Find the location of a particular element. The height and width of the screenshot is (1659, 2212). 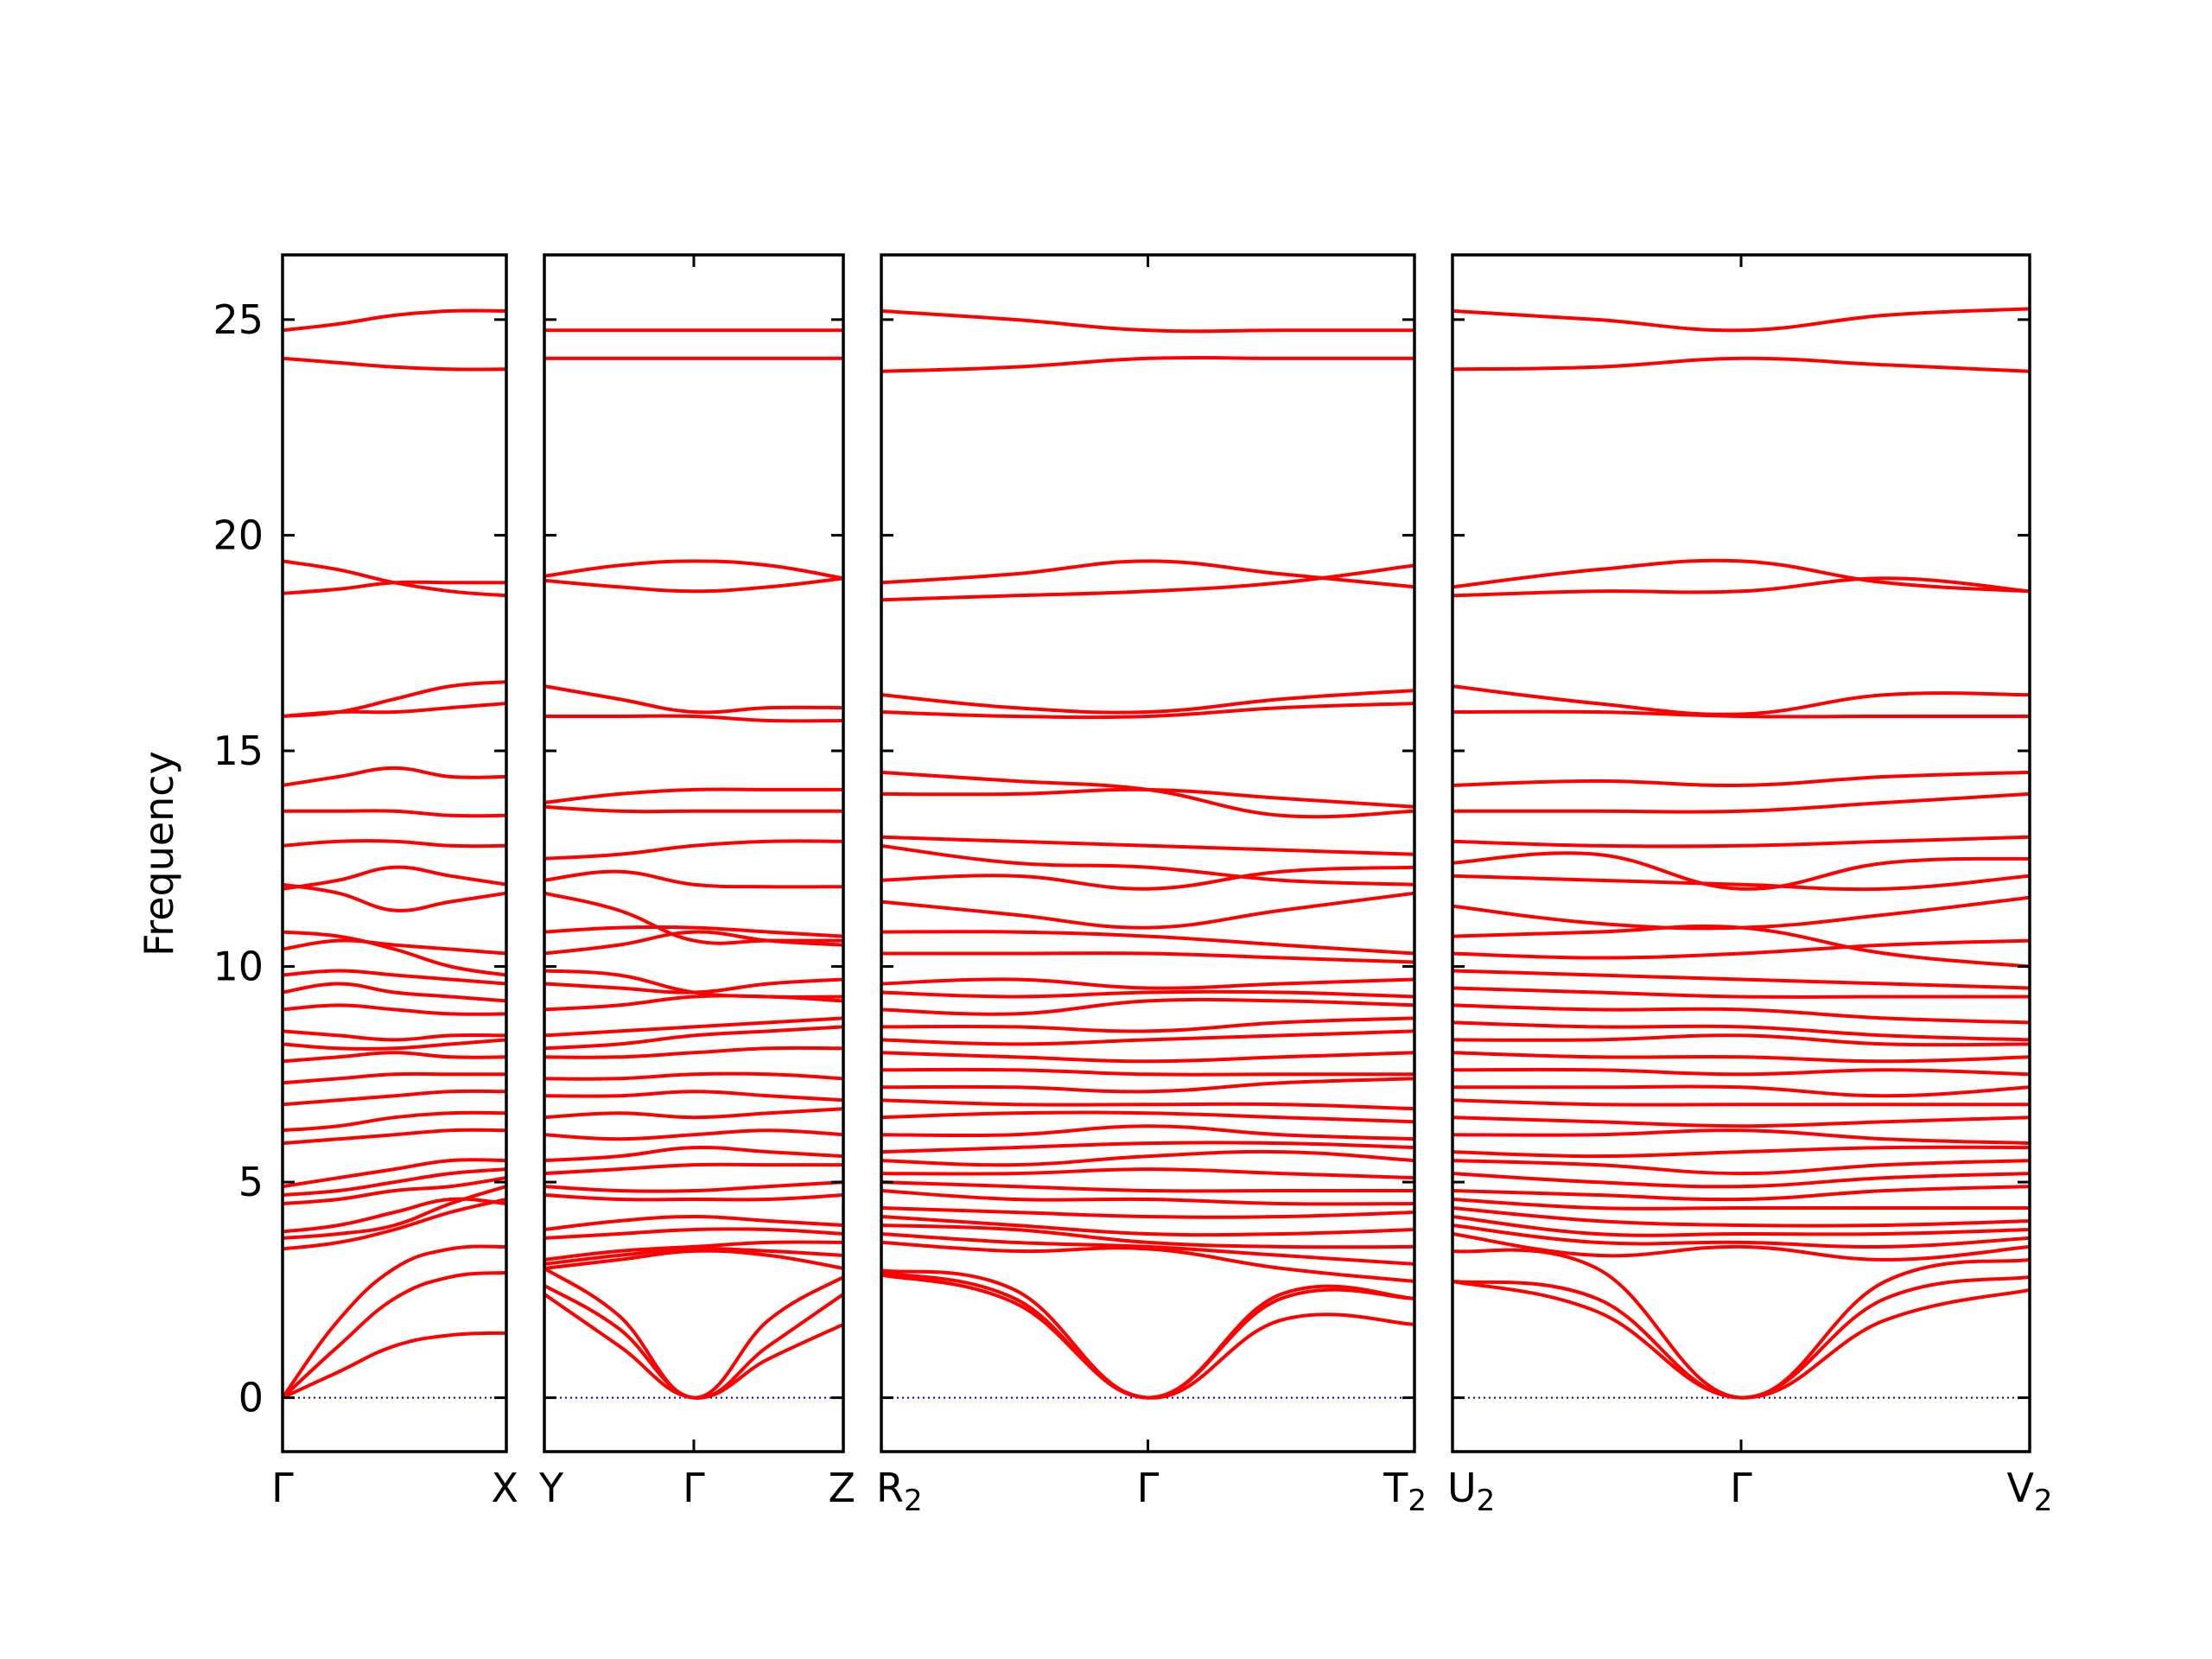

x-tick-label: Y is located at coordinates (551, 1488).